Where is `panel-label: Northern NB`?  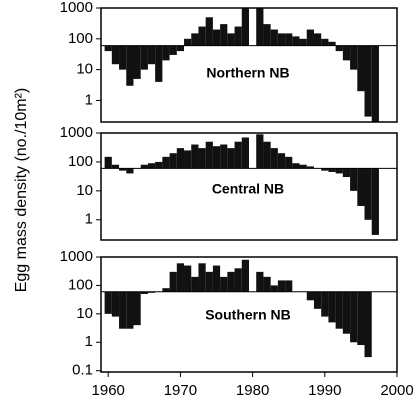
panel-label: Northern NB is located at coordinates (247, 73).